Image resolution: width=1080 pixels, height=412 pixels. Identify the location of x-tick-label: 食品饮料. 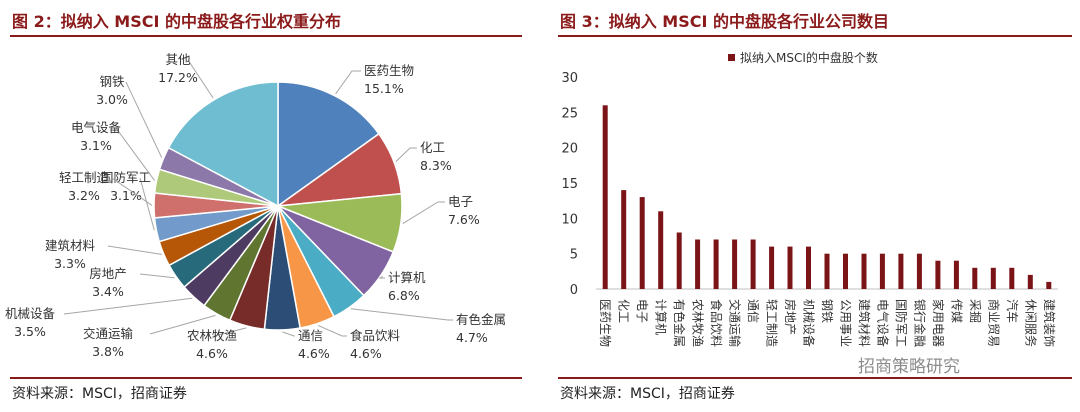
(716, 323).